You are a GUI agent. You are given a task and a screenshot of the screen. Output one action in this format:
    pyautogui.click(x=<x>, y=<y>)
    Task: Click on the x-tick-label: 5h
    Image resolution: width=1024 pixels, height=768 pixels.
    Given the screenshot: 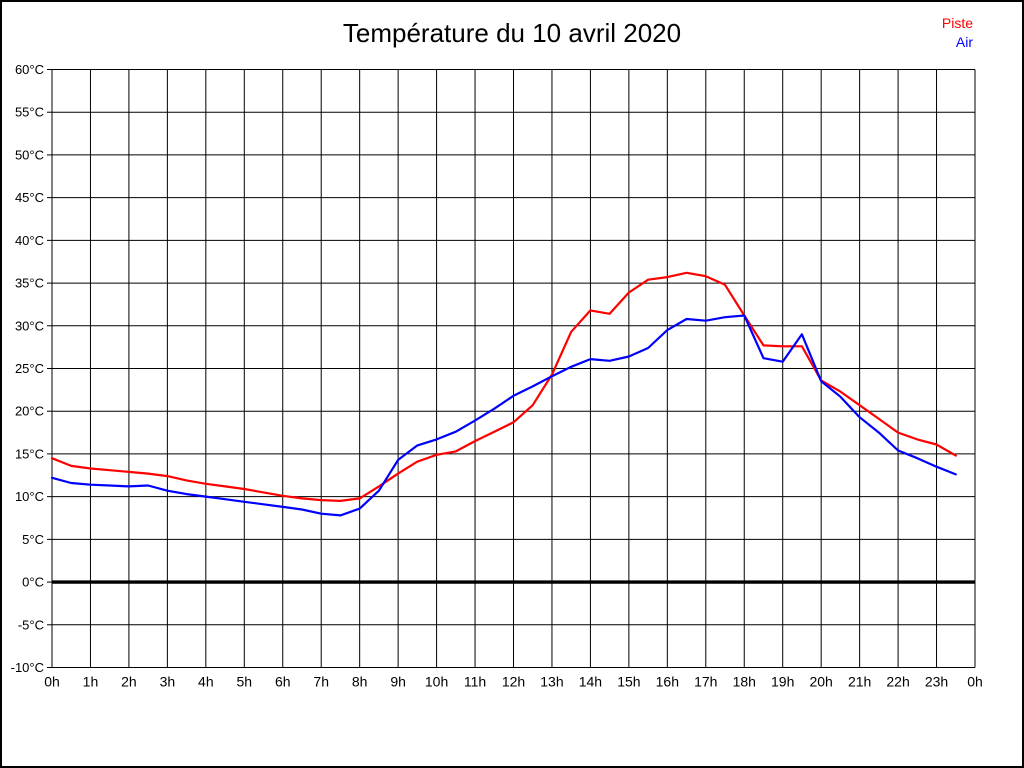 What is the action you would take?
    pyautogui.click(x=245, y=682)
    